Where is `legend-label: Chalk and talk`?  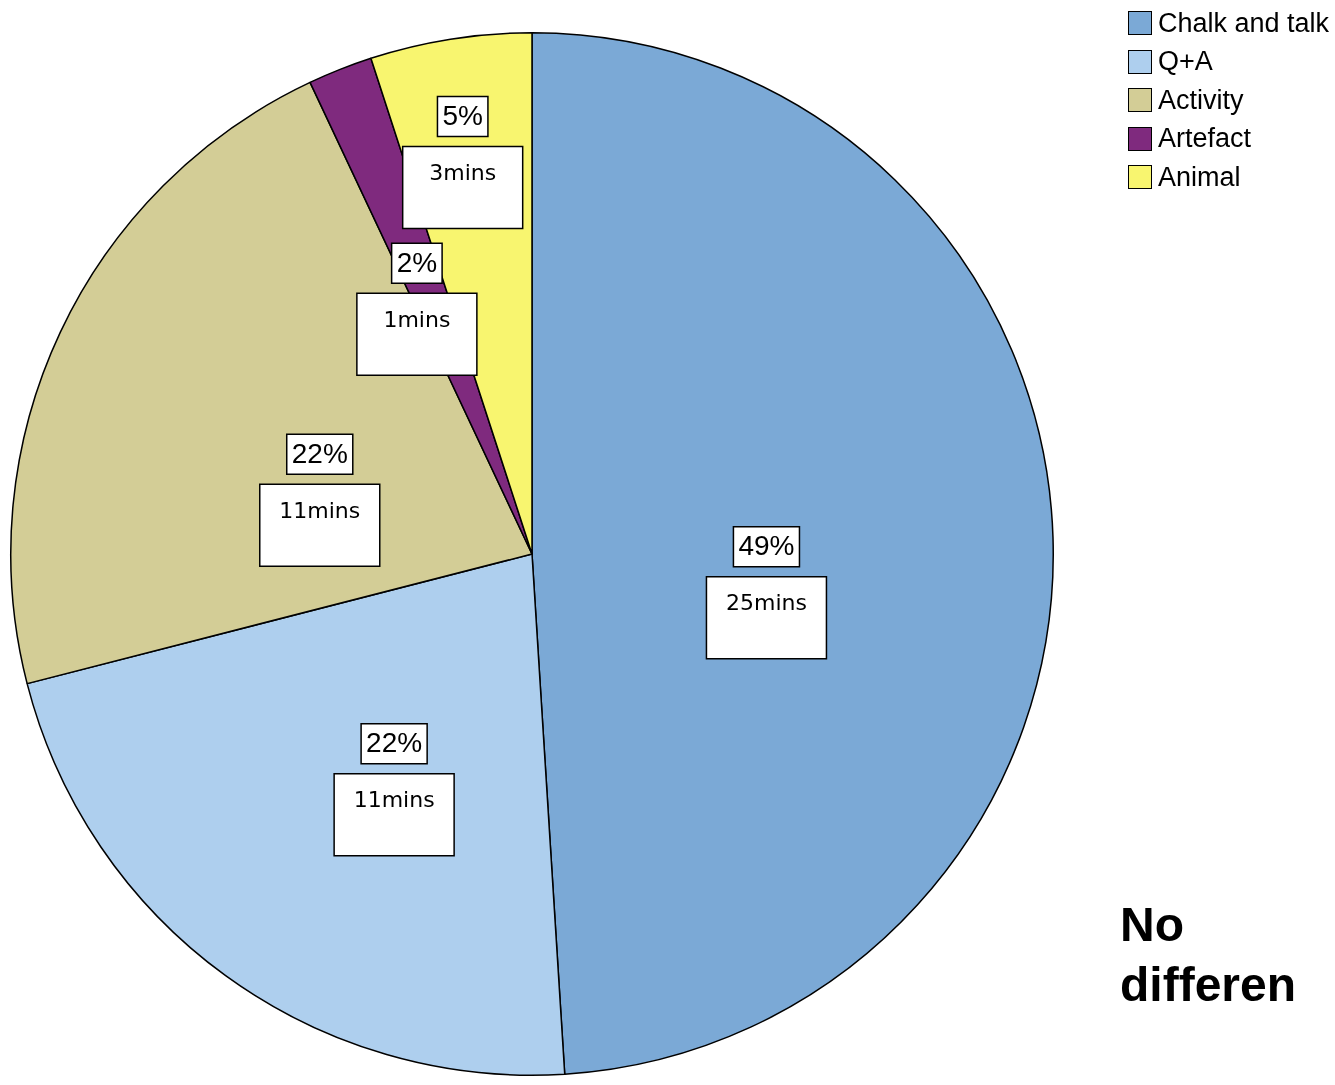 legend-label: Chalk and talk is located at coordinates (1243, 23).